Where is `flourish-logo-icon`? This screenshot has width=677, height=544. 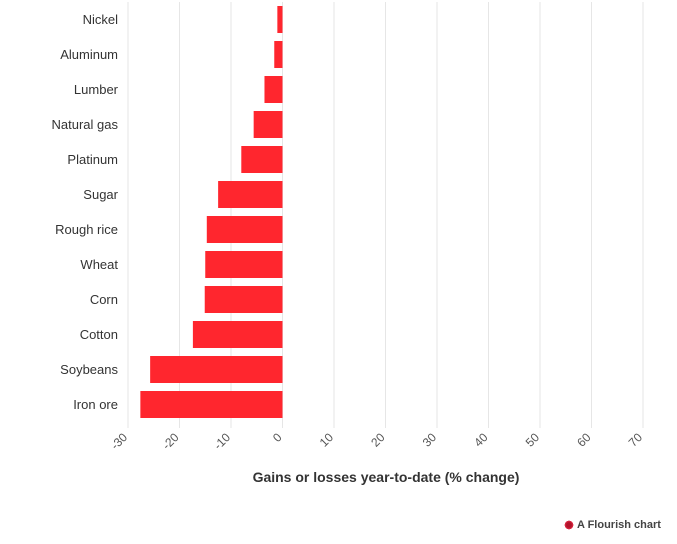
flourish-logo-icon is located at coordinates (569, 525).